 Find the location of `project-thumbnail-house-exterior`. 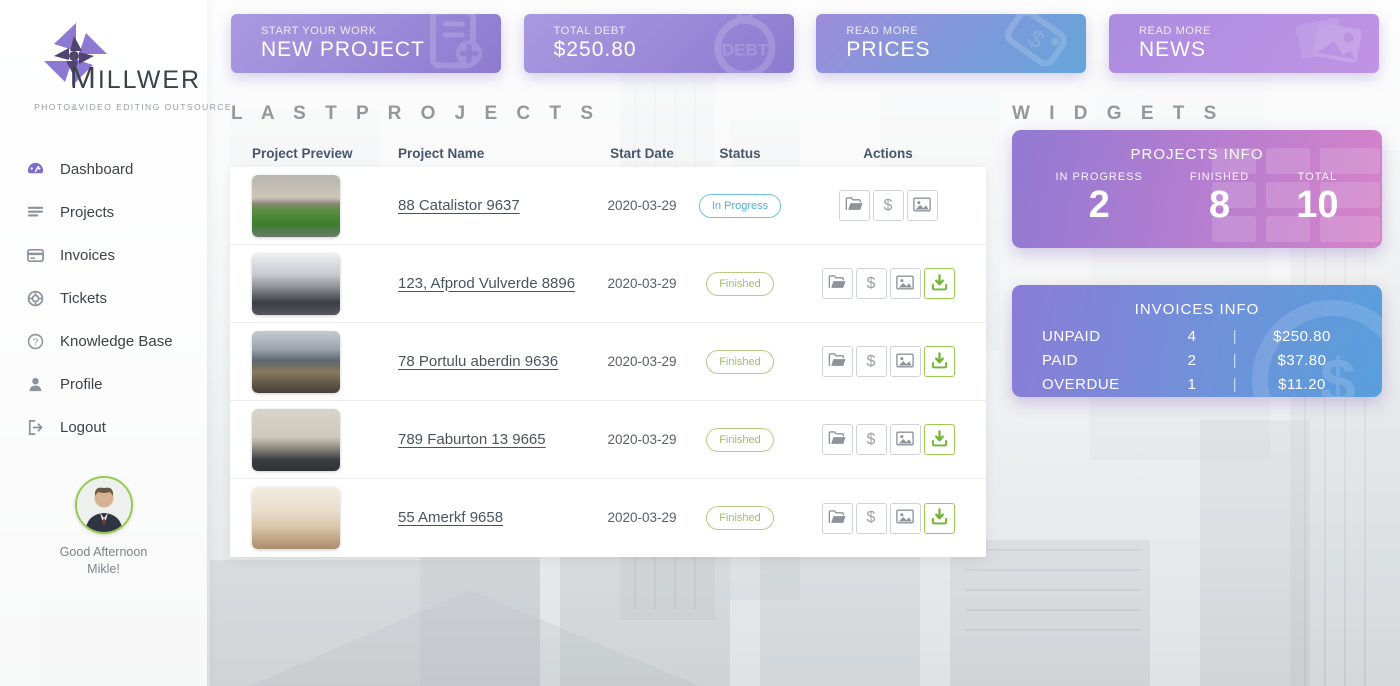

project-thumbnail-house-exterior is located at coordinates (296, 361).